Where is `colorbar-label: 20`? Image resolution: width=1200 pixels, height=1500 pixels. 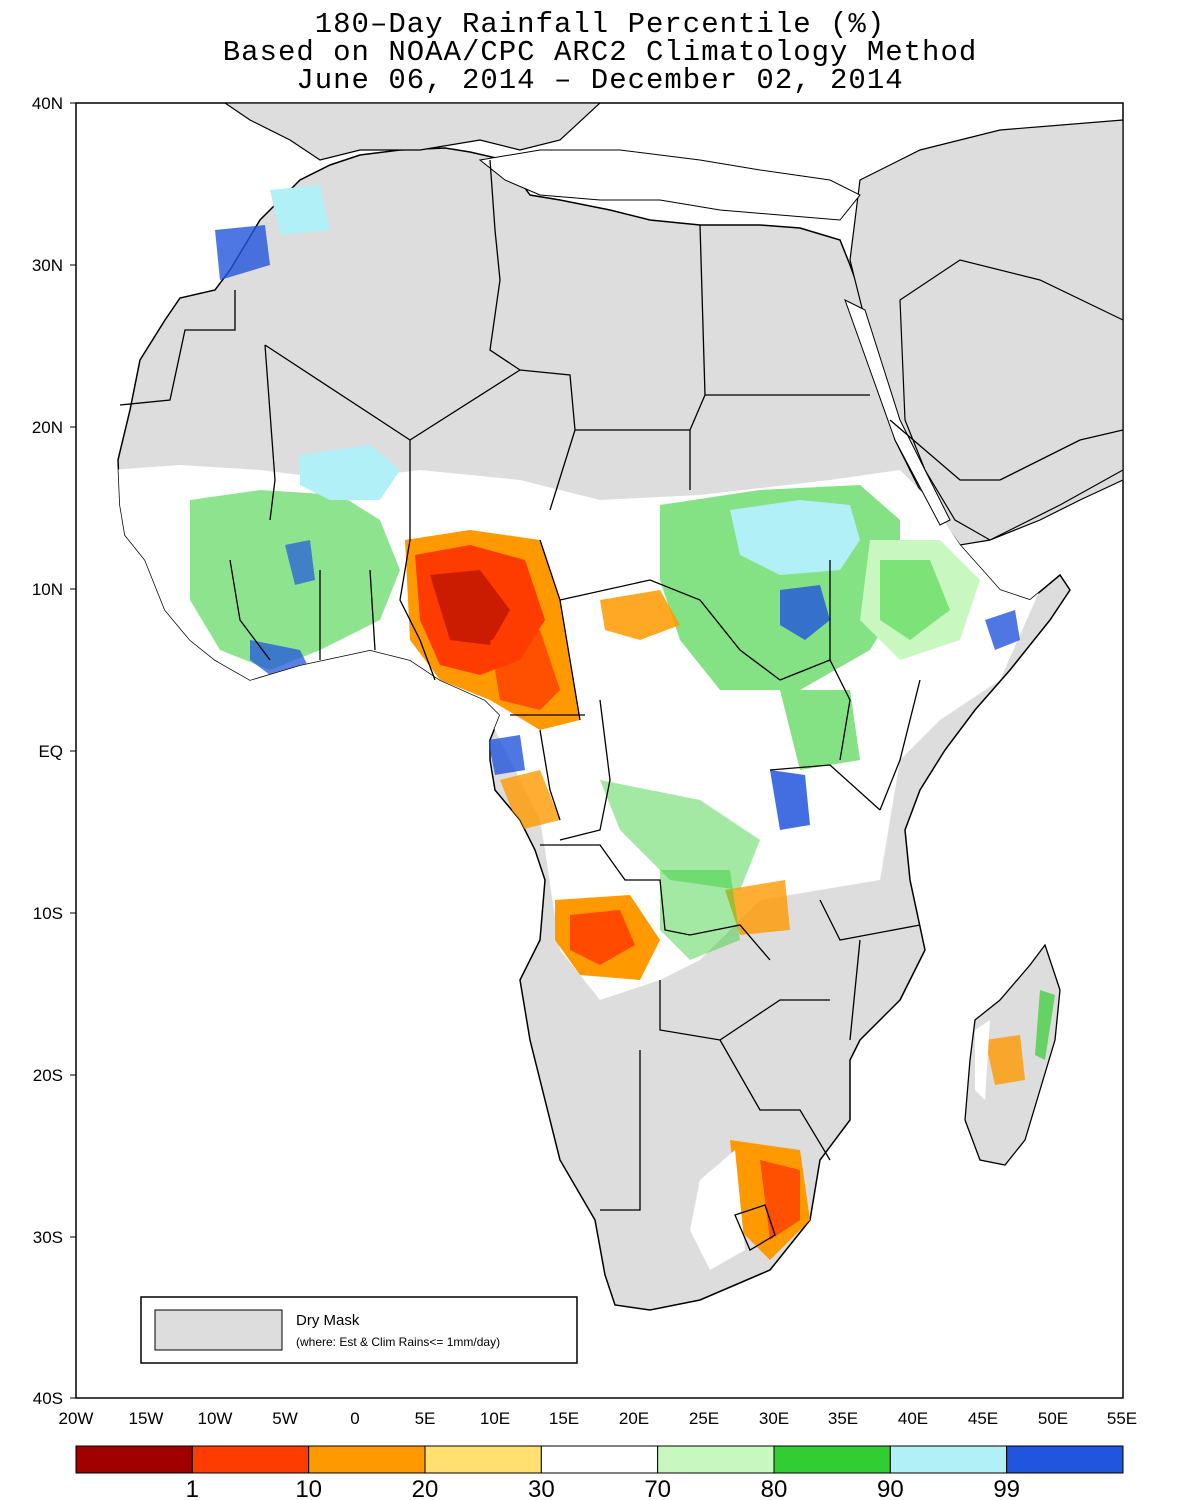
colorbar-label: 20 is located at coordinates (425, 1488).